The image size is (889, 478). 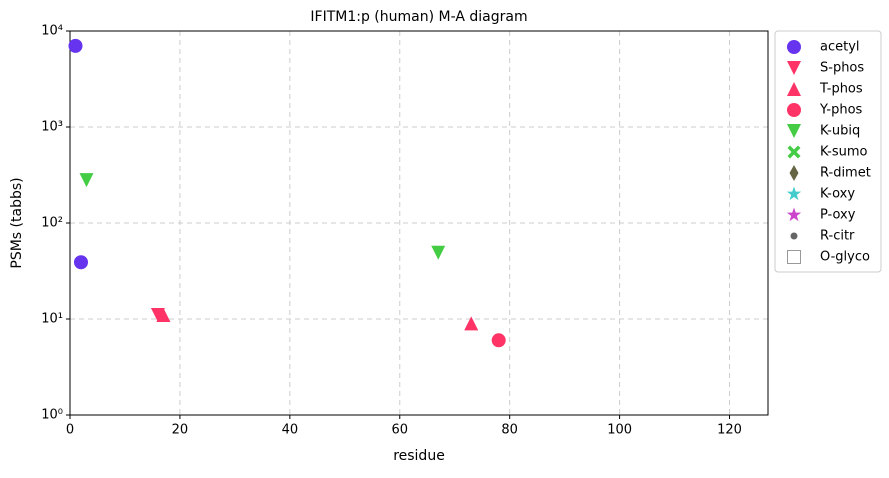 What do you see at coordinates (180, 430) in the screenshot?
I see `x-tick-label: 20` at bounding box center [180, 430].